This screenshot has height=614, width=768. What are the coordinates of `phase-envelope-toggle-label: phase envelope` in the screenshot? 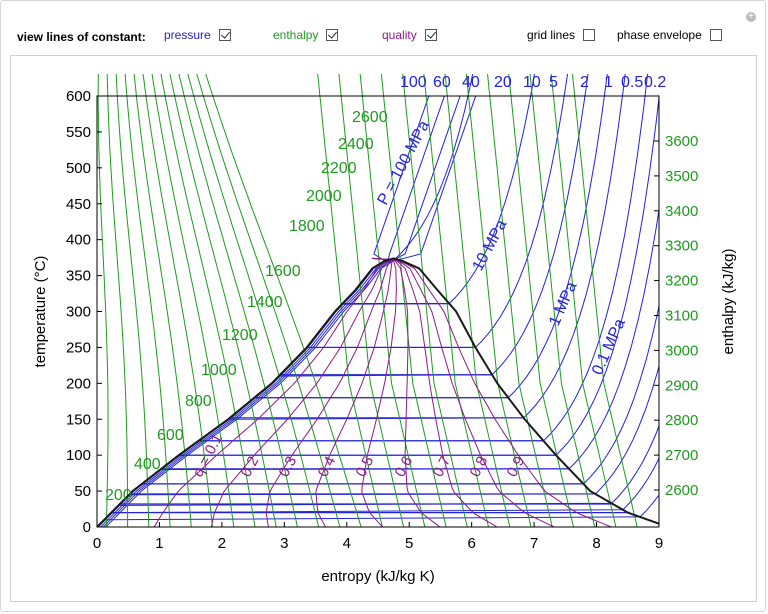 It's located at (659, 35).